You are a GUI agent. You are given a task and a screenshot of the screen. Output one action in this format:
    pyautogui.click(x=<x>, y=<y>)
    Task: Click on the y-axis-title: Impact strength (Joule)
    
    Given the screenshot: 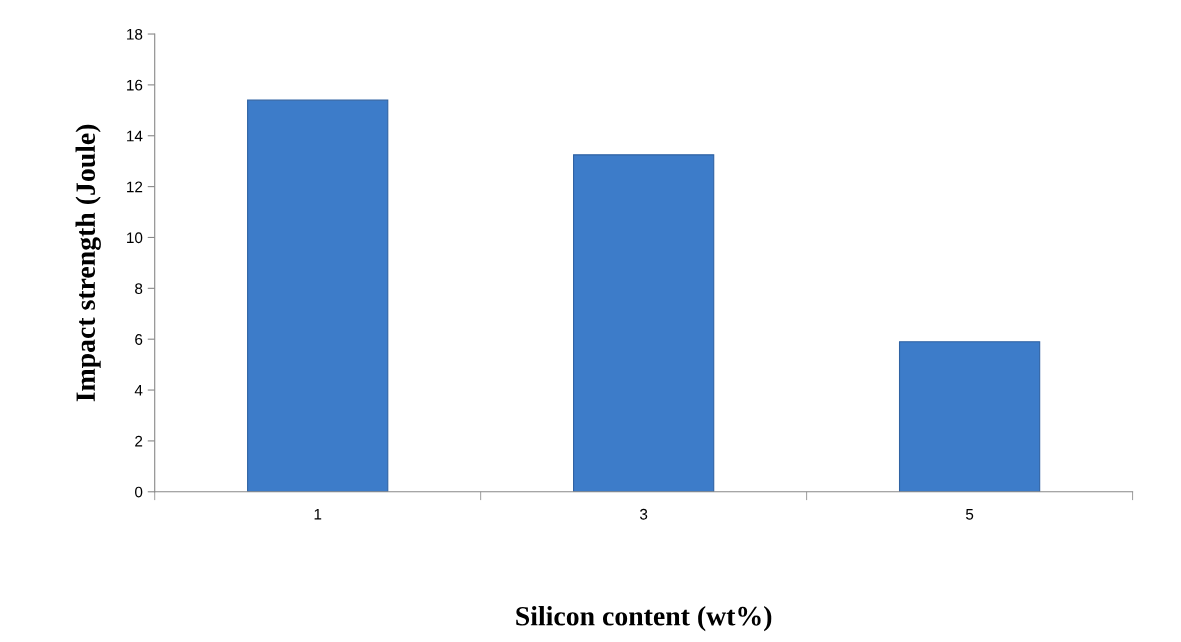 What is the action you would take?
    pyautogui.click(x=88, y=263)
    